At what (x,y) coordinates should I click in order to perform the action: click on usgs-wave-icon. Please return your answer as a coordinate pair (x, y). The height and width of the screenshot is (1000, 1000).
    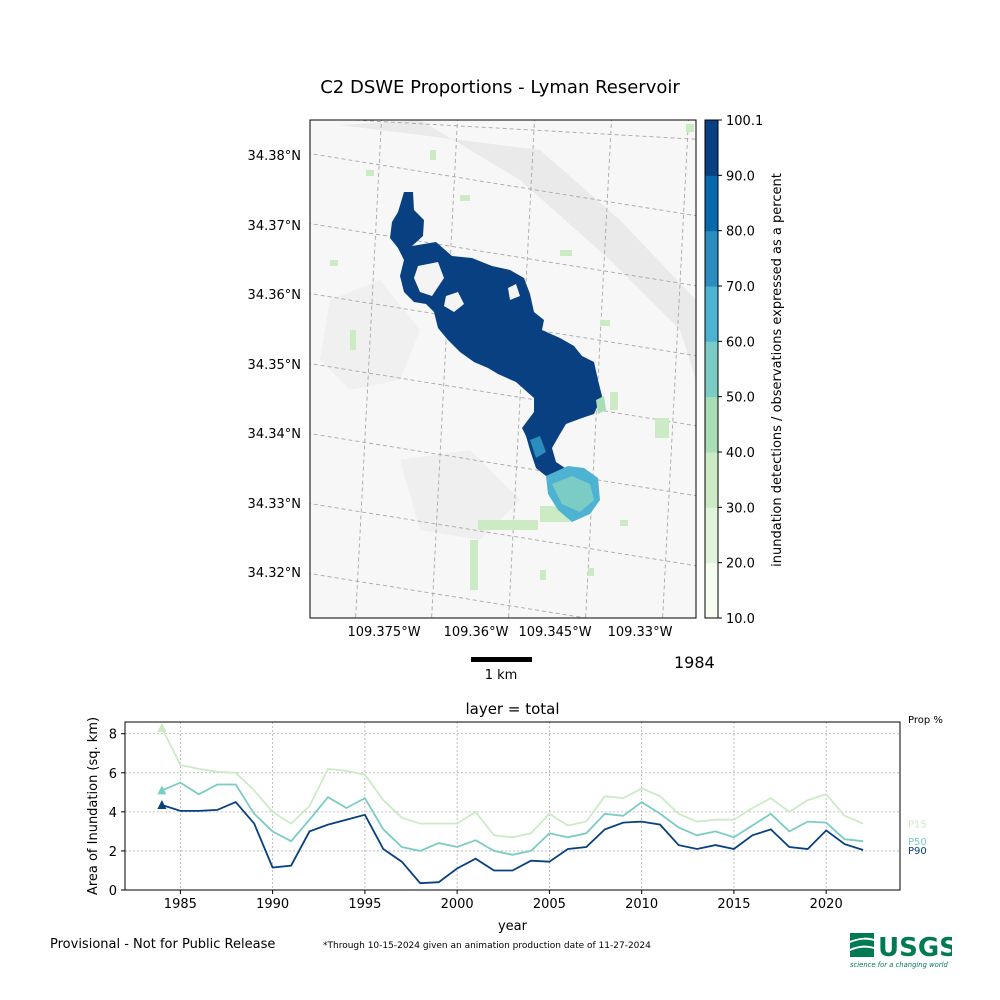
    Looking at the image, I should click on (862, 945).